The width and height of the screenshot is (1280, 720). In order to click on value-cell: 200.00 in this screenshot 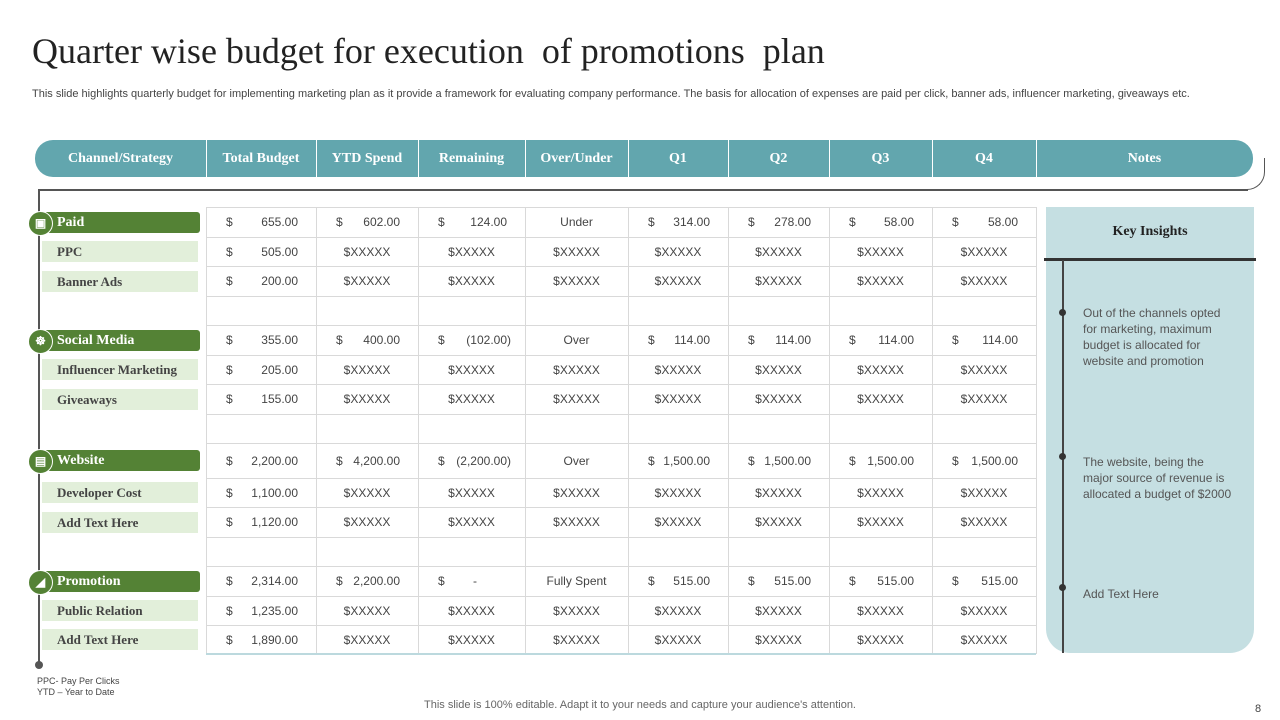, I will do `click(279, 281)`.